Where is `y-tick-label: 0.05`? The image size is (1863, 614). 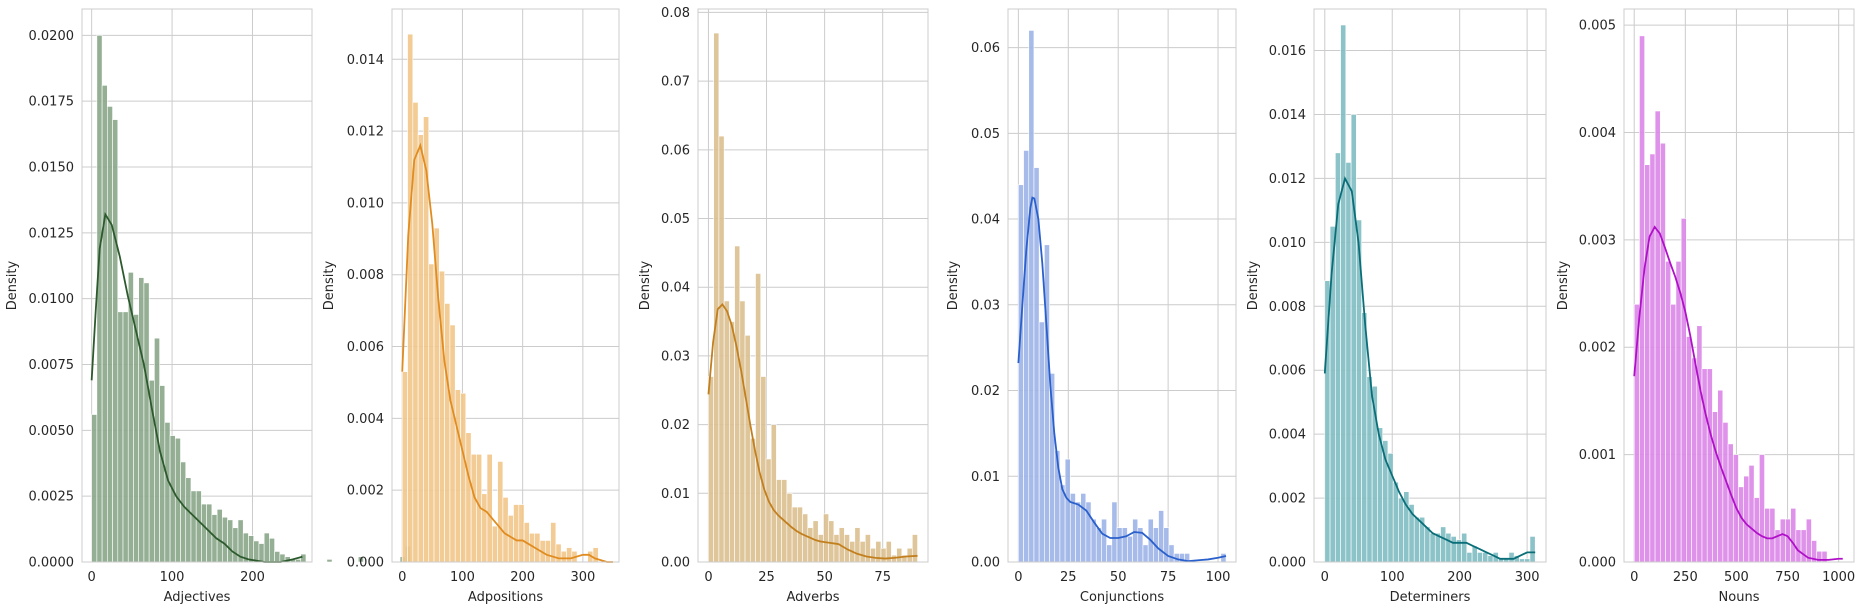
y-tick-label: 0.05 is located at coordinates (675, 219).